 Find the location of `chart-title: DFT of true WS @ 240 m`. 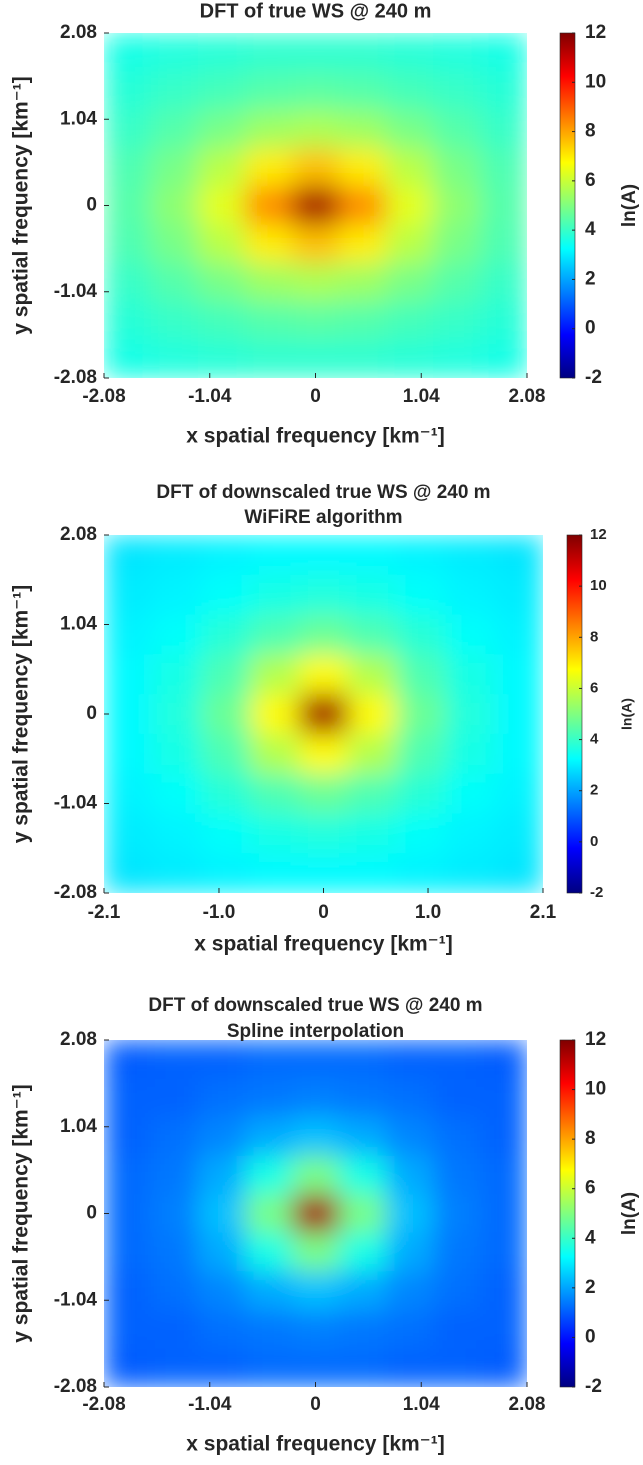

chart-title: DFT of true WS @ 240 m is located at coordinates (316, 11).